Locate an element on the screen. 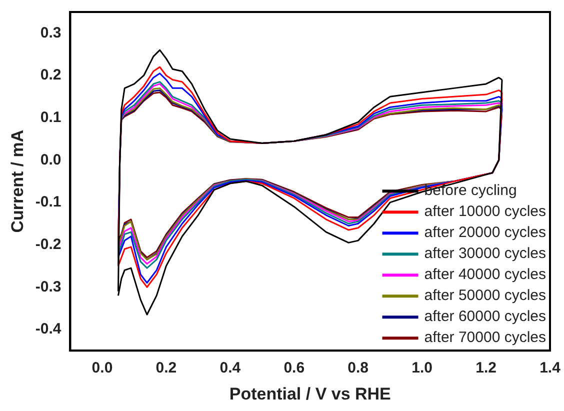  legend-label: after 60000 cycles is located at coordinates (485, 317).